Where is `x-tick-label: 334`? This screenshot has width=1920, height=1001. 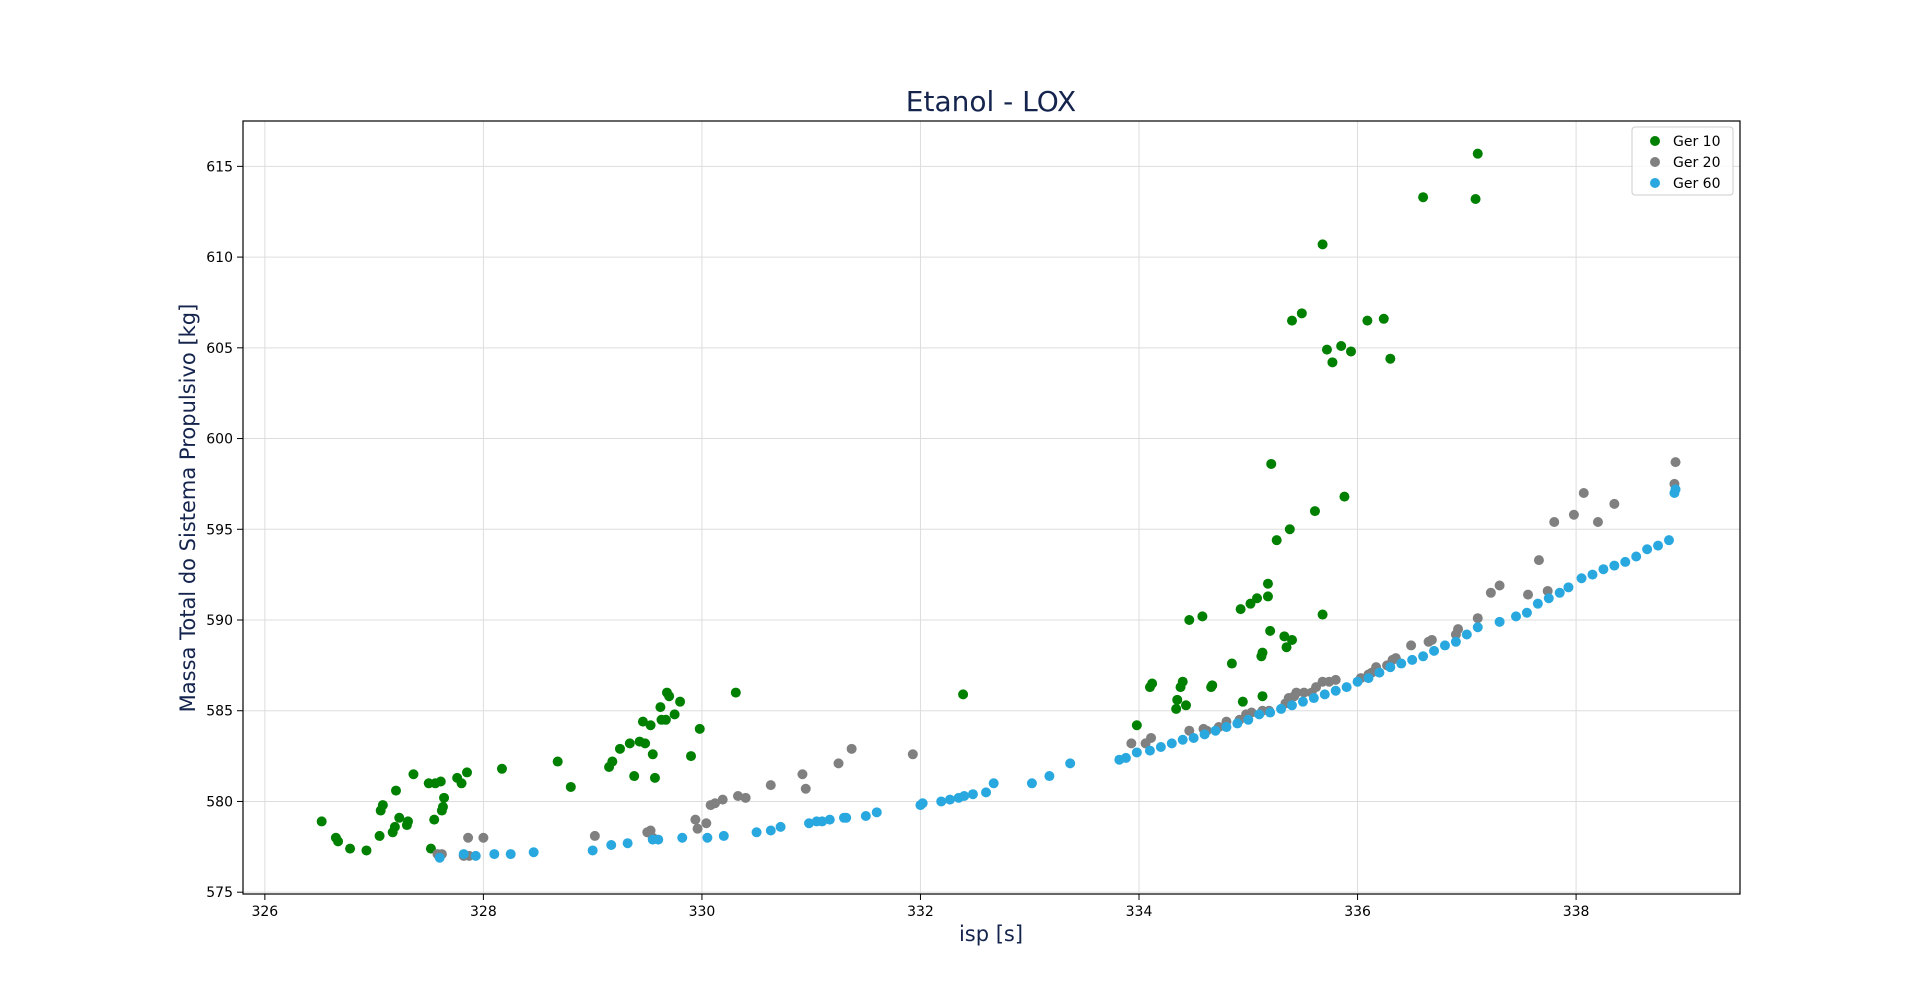 x-tick-label: 334 is located at coordinates (1139, 912).